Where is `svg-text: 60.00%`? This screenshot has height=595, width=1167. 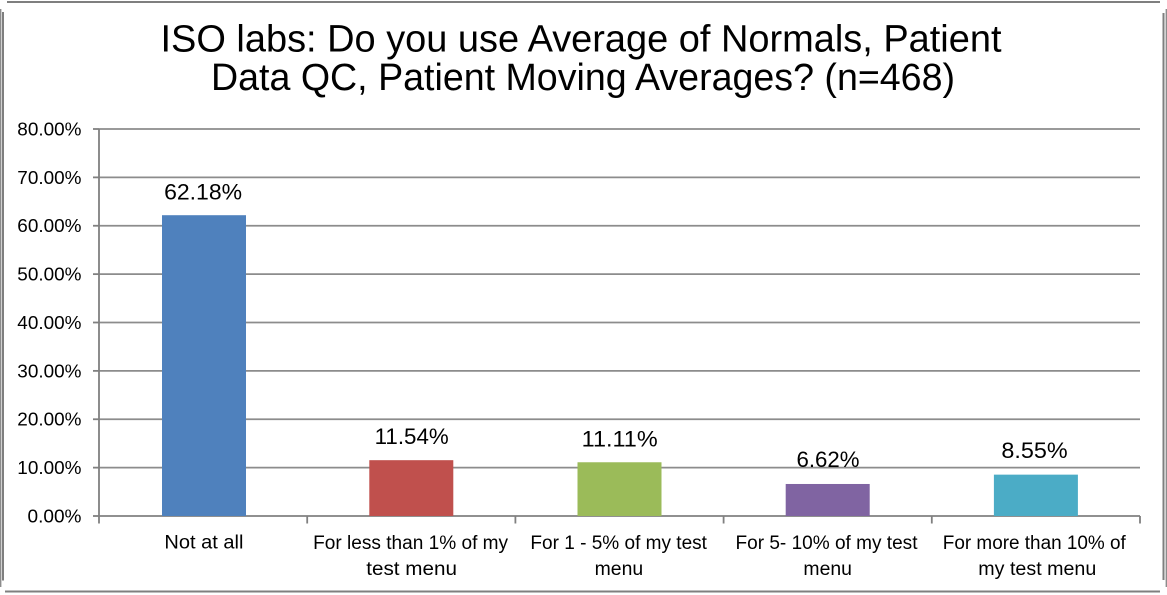 svg-text: 60.00% is located at coordinates (49, 226).